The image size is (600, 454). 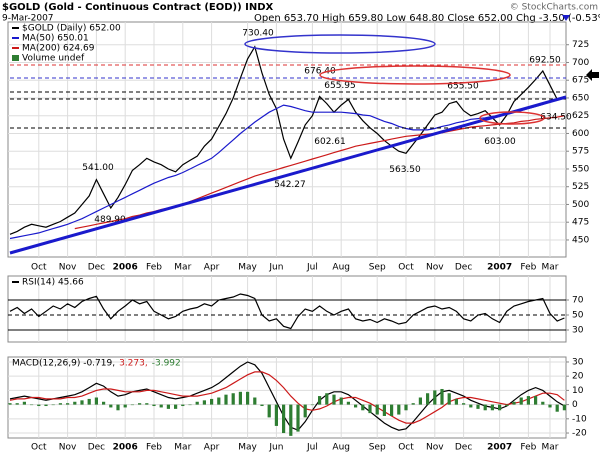 What do you see at coordinates (556, 117) in the screenshot?
I see `price-annotation: 634.50` at bounding box center [556, 117].